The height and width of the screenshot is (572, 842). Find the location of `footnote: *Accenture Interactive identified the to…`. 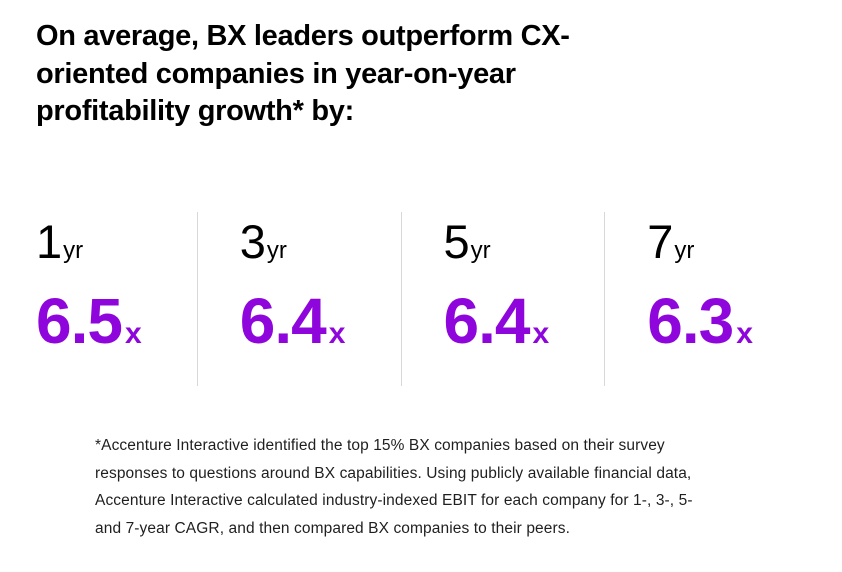

footnote: *Accenture Interactive identified the to… is located at coordinates (394, 487).